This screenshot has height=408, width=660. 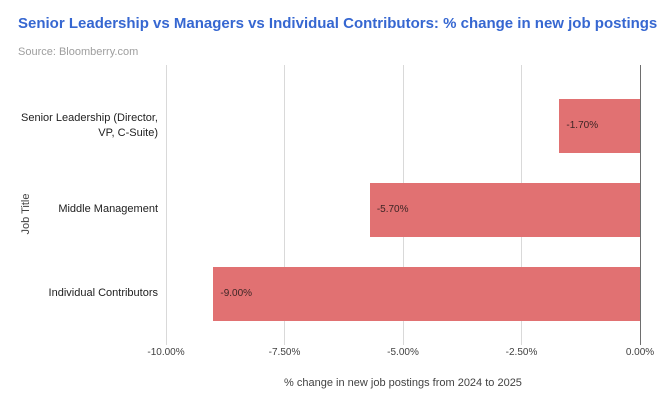 I want to click on x-tick-label: -5.00%, so click(x=403, y=352).